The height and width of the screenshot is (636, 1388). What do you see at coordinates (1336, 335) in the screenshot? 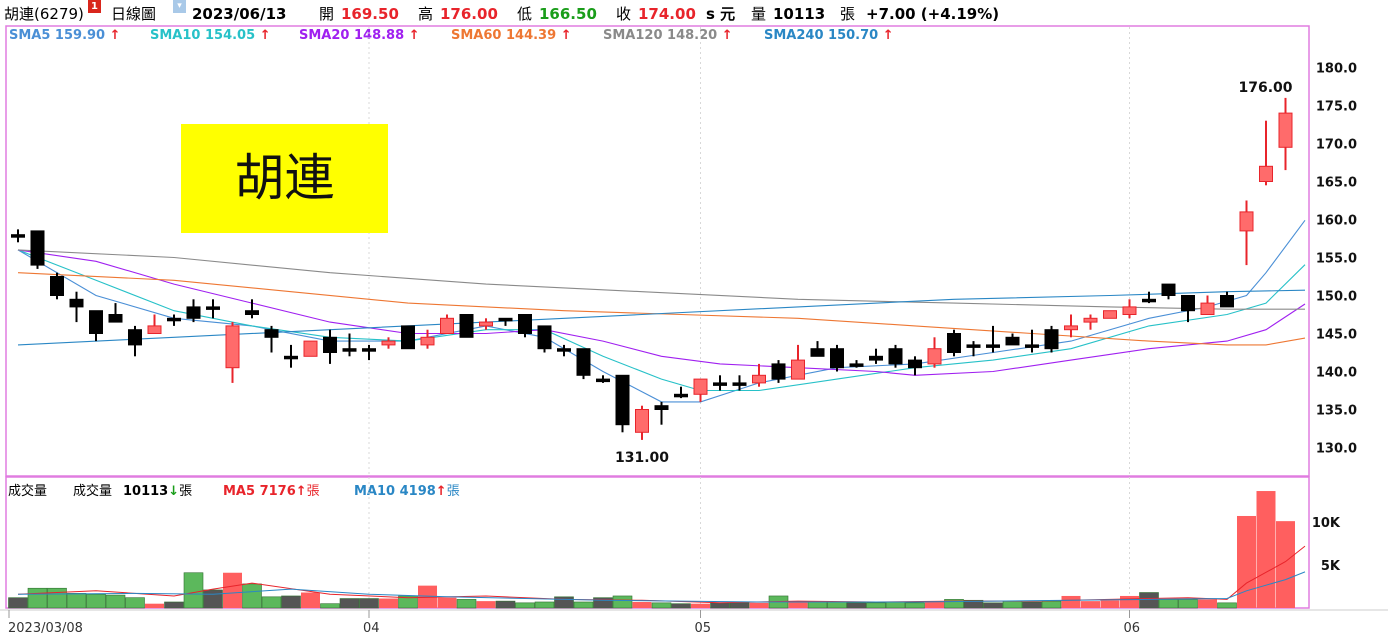
I see `price-tick-label: 145.0` at bounding box center [1336, 335].